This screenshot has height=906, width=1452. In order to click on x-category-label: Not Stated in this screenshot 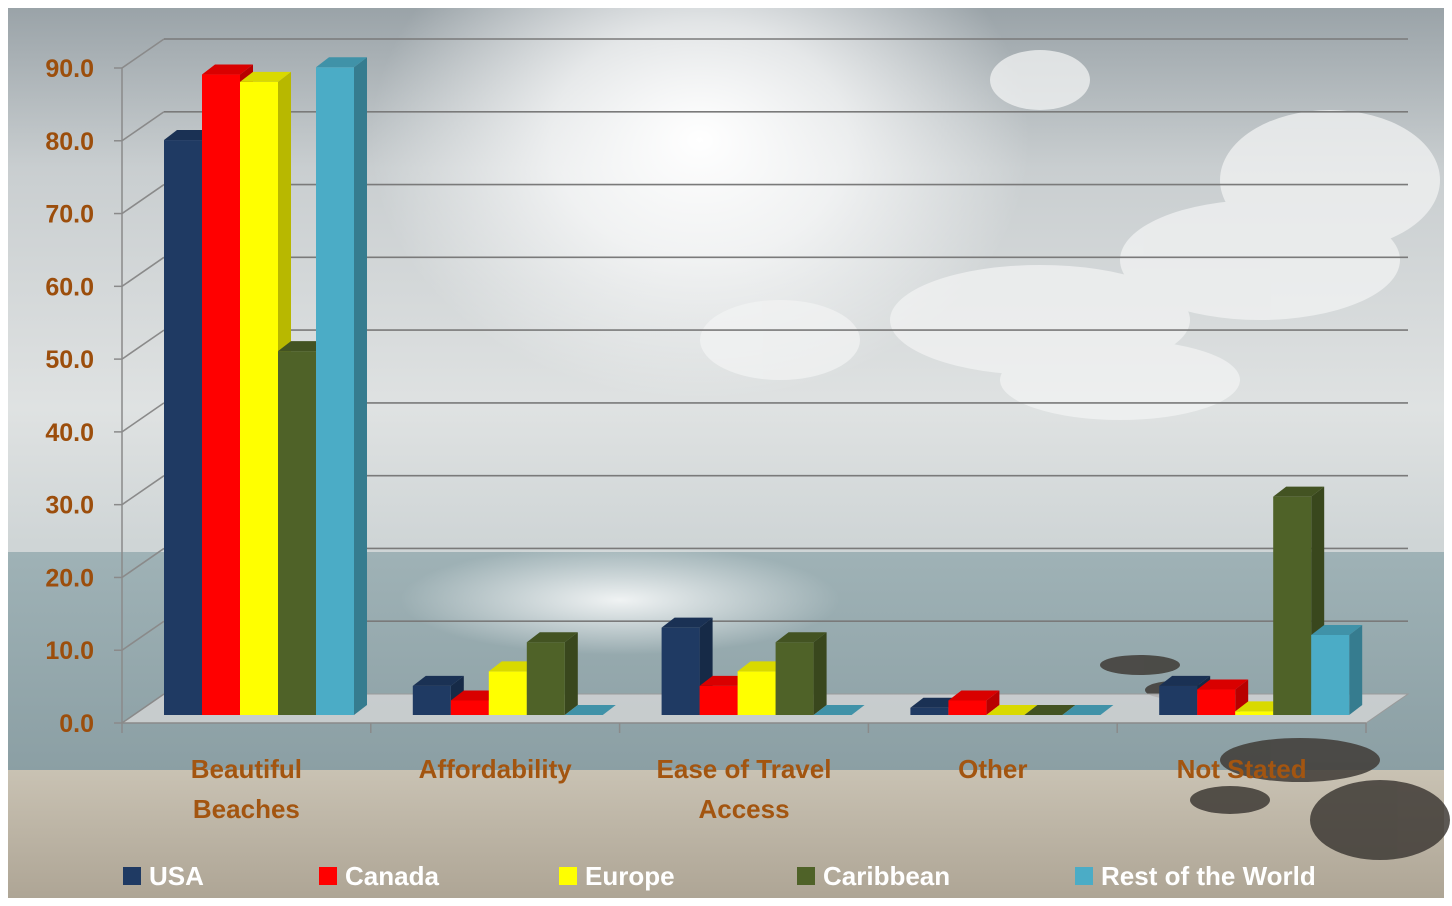, I will do `click(1242, 769)`.